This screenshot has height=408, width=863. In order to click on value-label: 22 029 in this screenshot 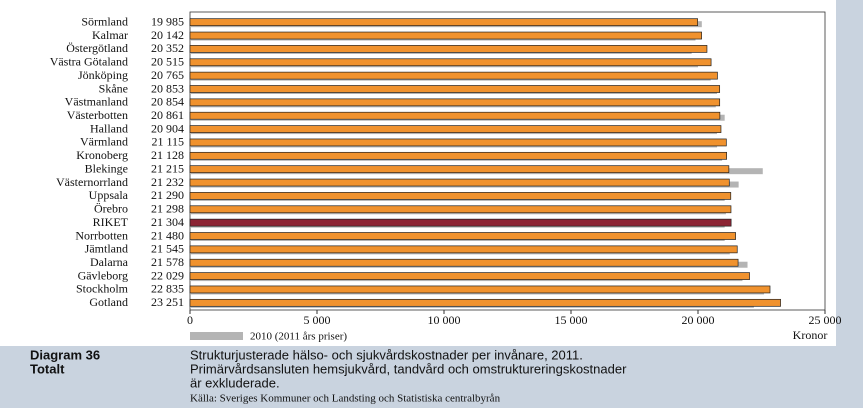, I will do `click(167, 275)`.